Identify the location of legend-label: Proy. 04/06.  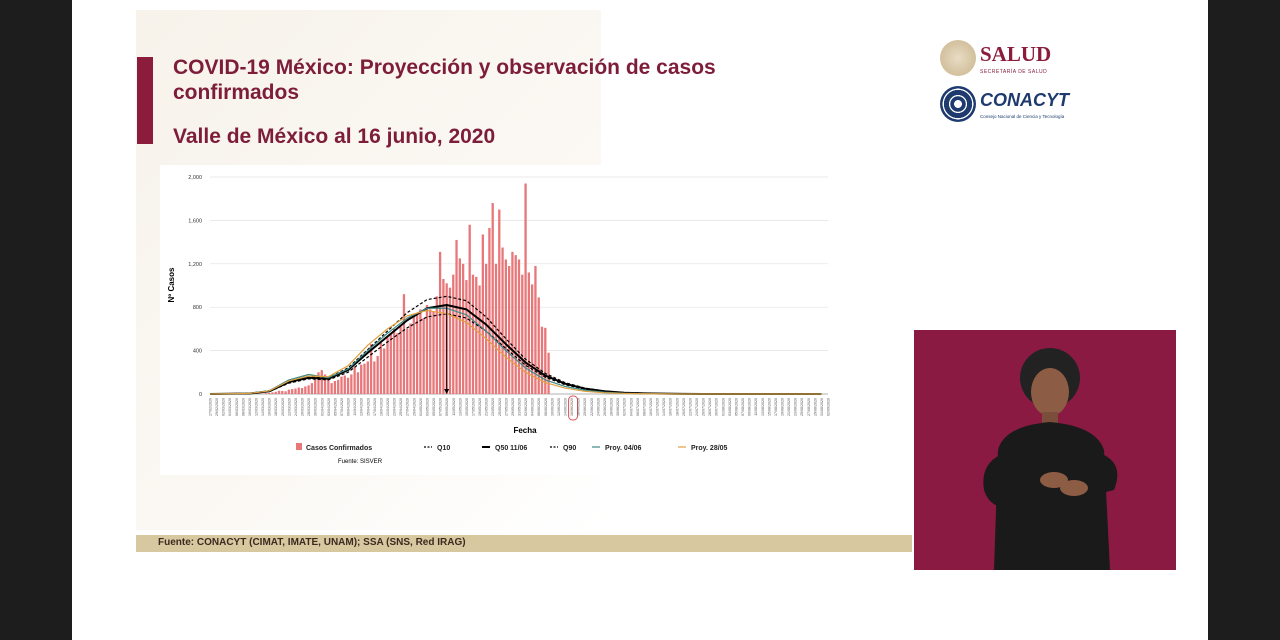
(623, 448).